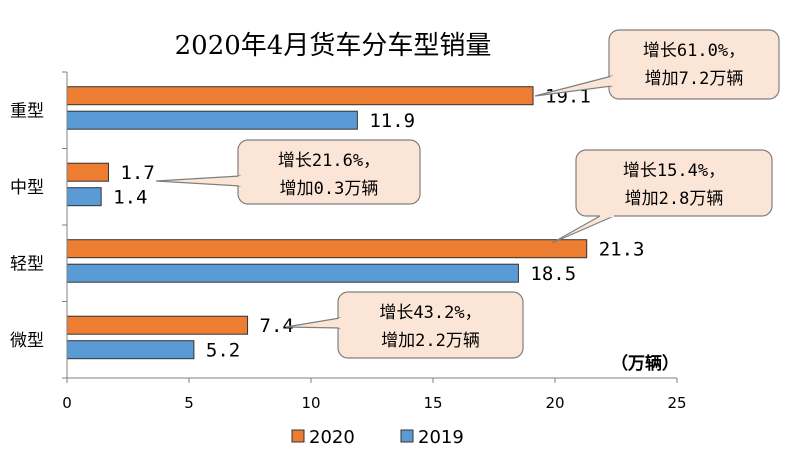  I want to click on data-label: 18.5, so click(553, 274).